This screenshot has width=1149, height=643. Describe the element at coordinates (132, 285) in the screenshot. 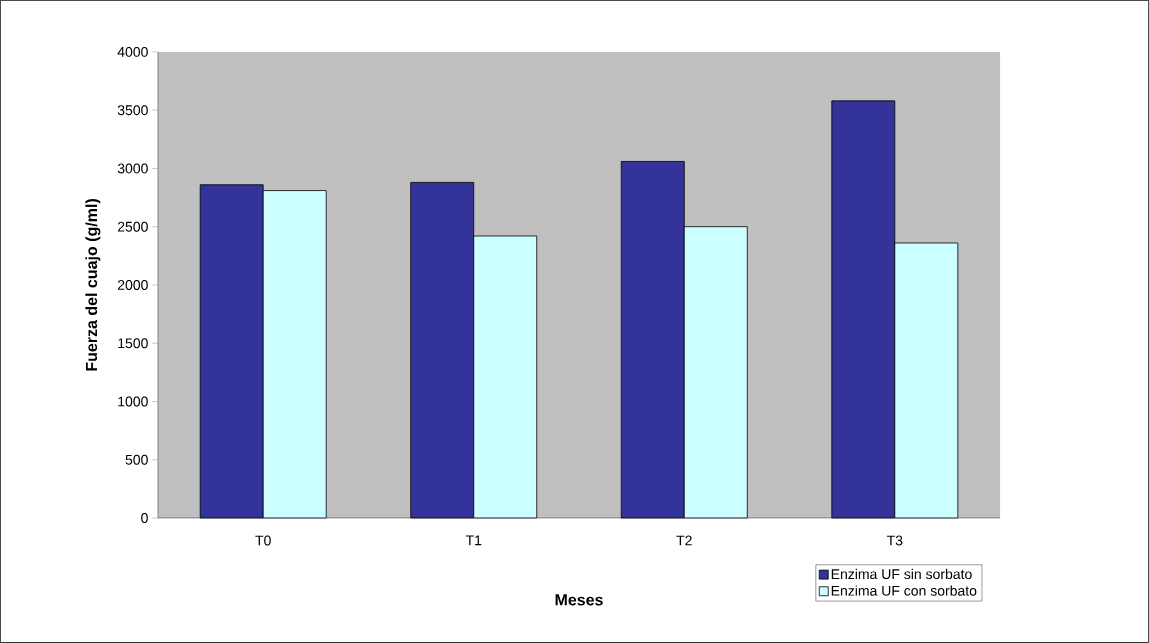

I see `y-tick-label: 2000` at that location.